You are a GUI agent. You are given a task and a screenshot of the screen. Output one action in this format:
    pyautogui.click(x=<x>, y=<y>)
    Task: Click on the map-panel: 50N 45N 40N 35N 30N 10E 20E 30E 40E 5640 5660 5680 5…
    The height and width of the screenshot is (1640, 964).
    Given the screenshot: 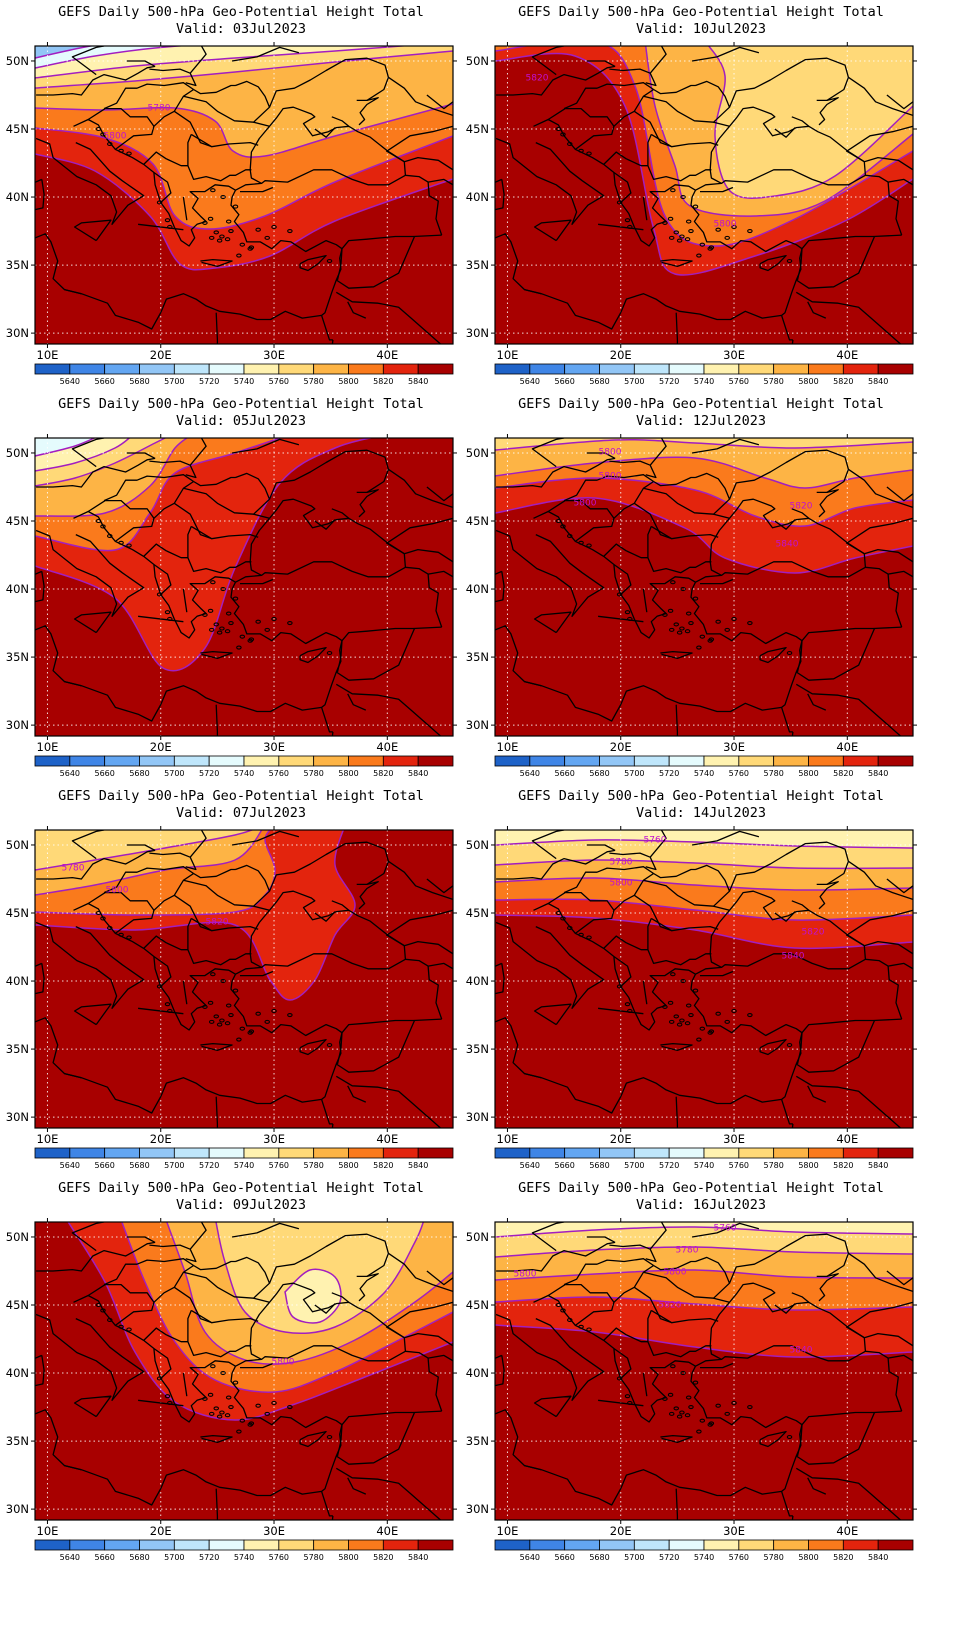 What is the action you would take?
    pyautogui.click(x=241, y=597)
    